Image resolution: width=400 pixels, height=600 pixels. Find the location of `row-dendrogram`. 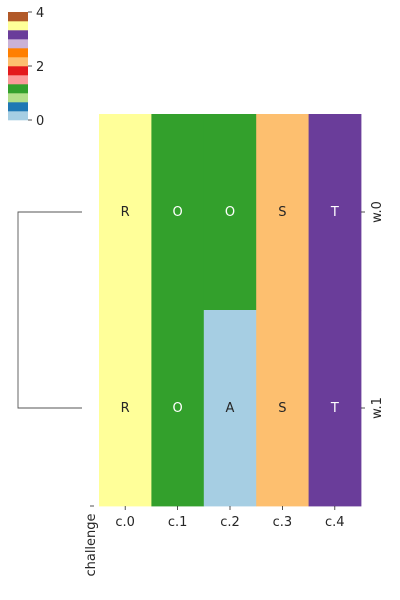

row-dendrogram is located at coordinates (49, 310).